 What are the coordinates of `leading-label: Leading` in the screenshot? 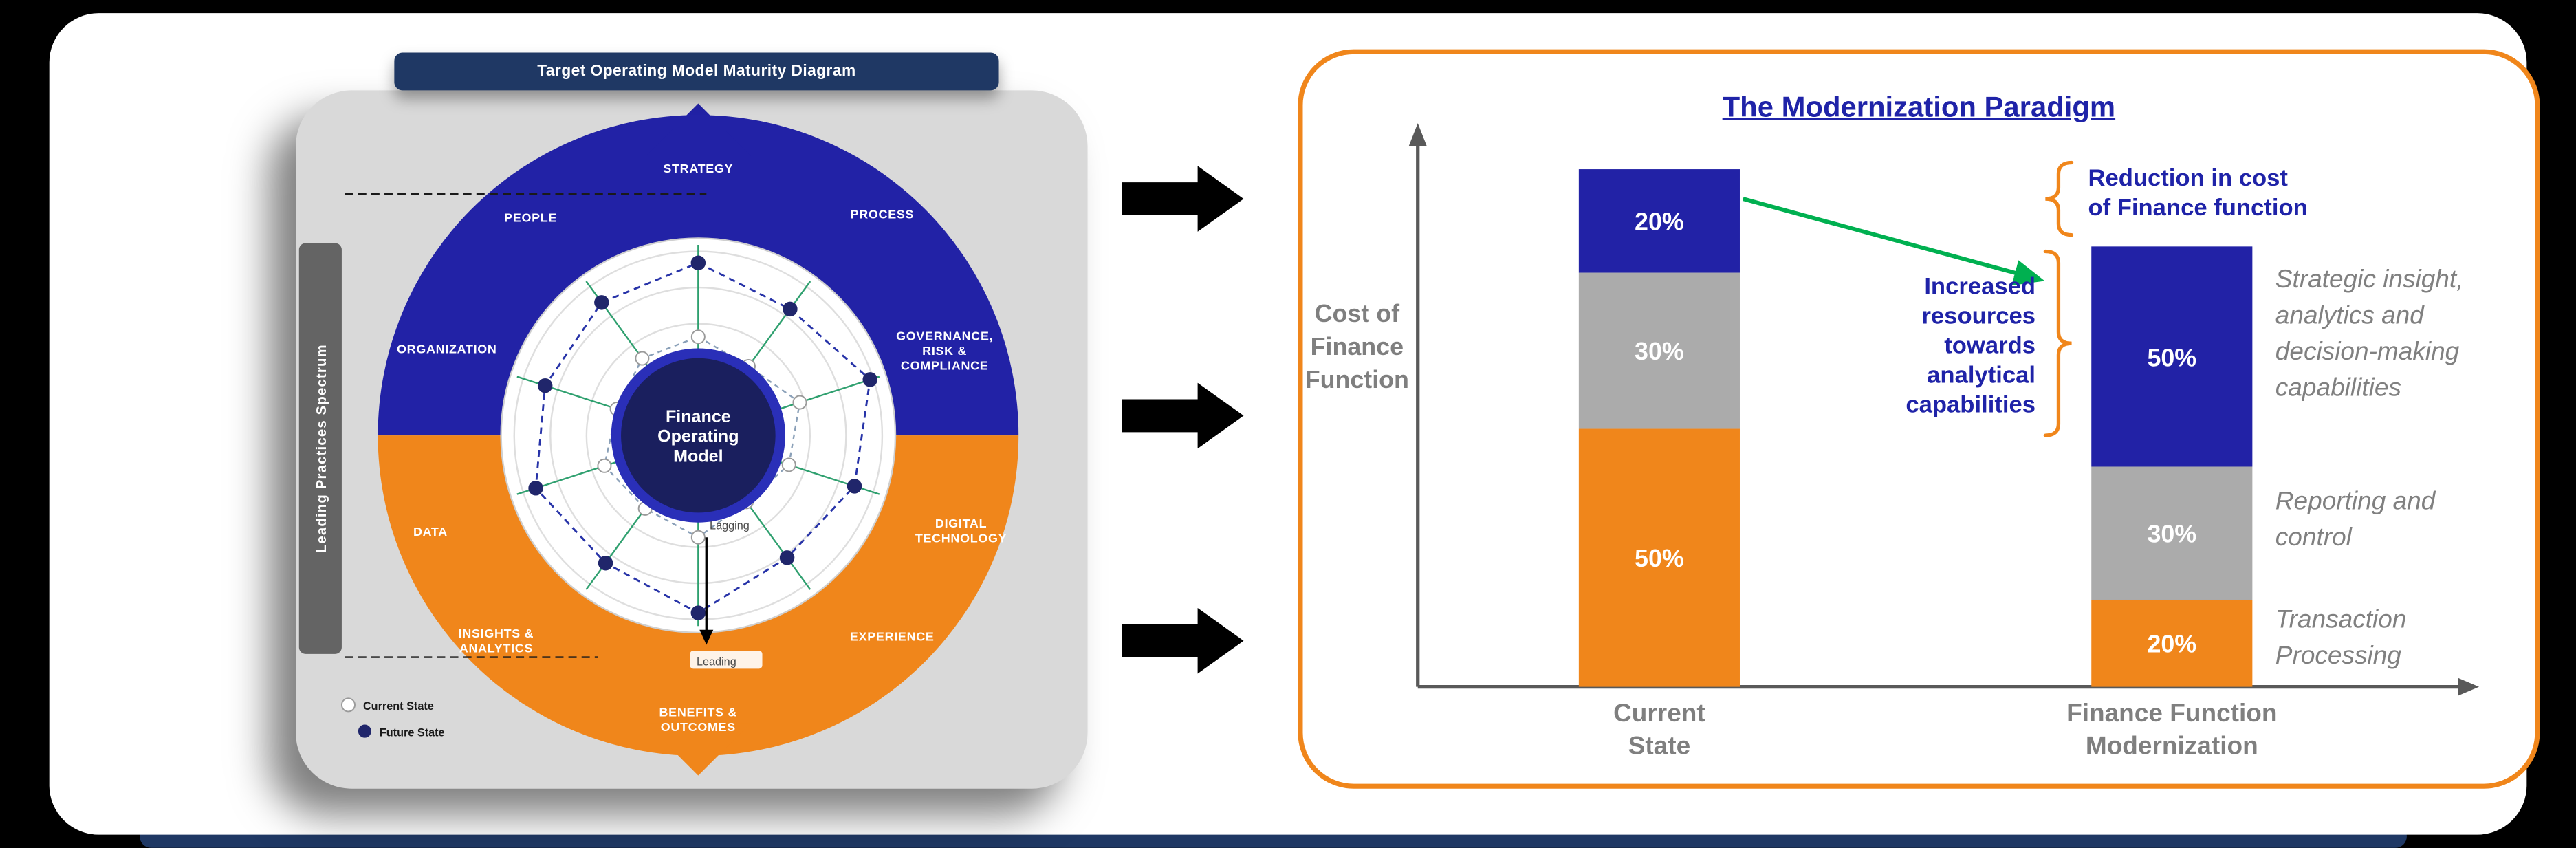 It's located at (716, 662).